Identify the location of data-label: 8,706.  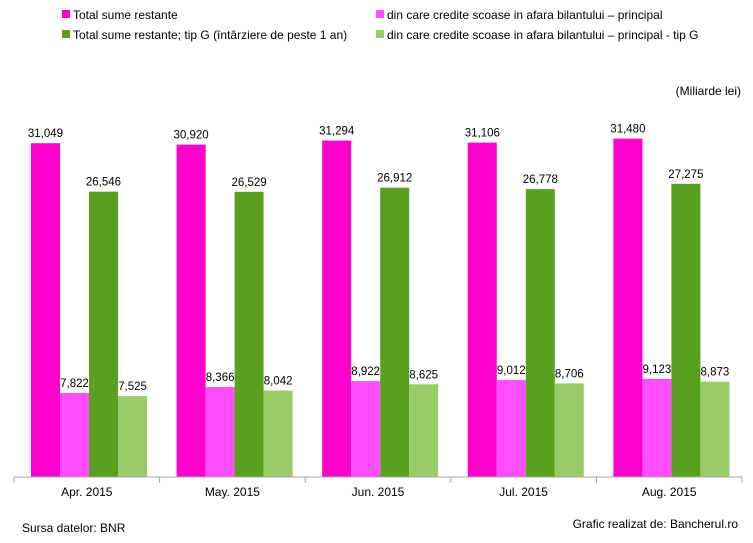
(569, 374).